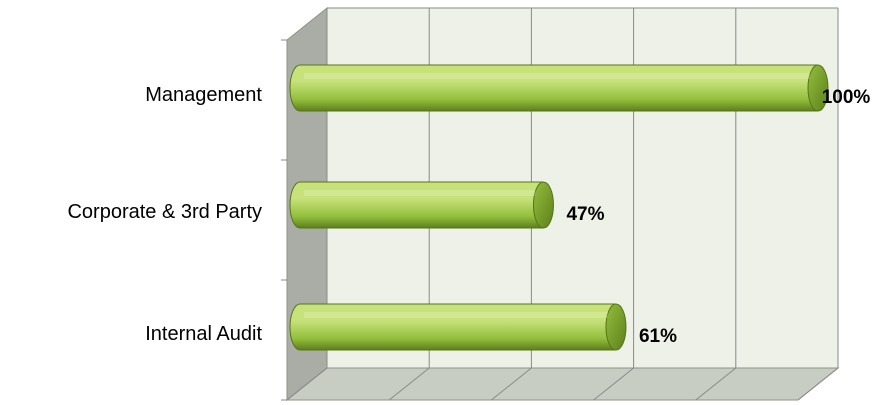  I want to click on value-label: 61%, so click(658, 336).